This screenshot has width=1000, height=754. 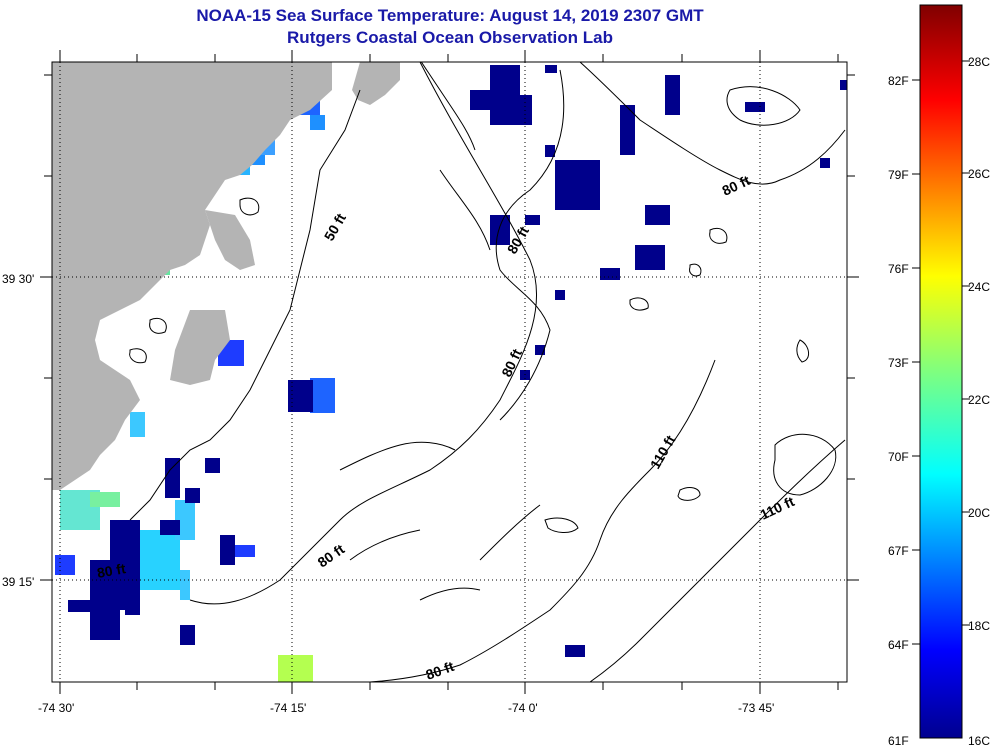 I want to click on colorbar, so click(x=941, y=371).